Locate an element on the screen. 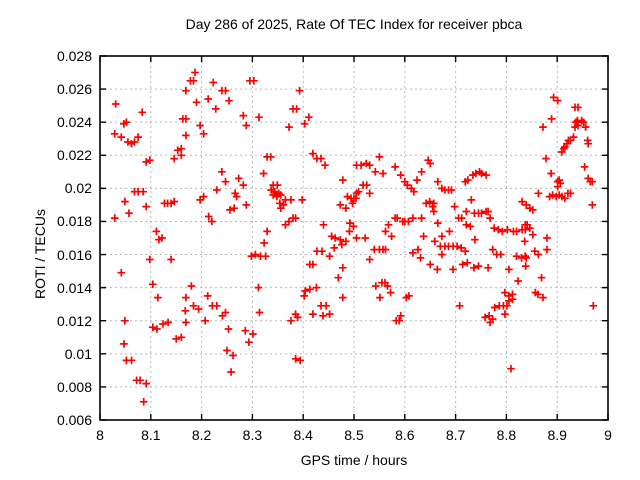 The image size is (640, 480). x-tick-label: 8.6 is located at coordinates (405, 435).